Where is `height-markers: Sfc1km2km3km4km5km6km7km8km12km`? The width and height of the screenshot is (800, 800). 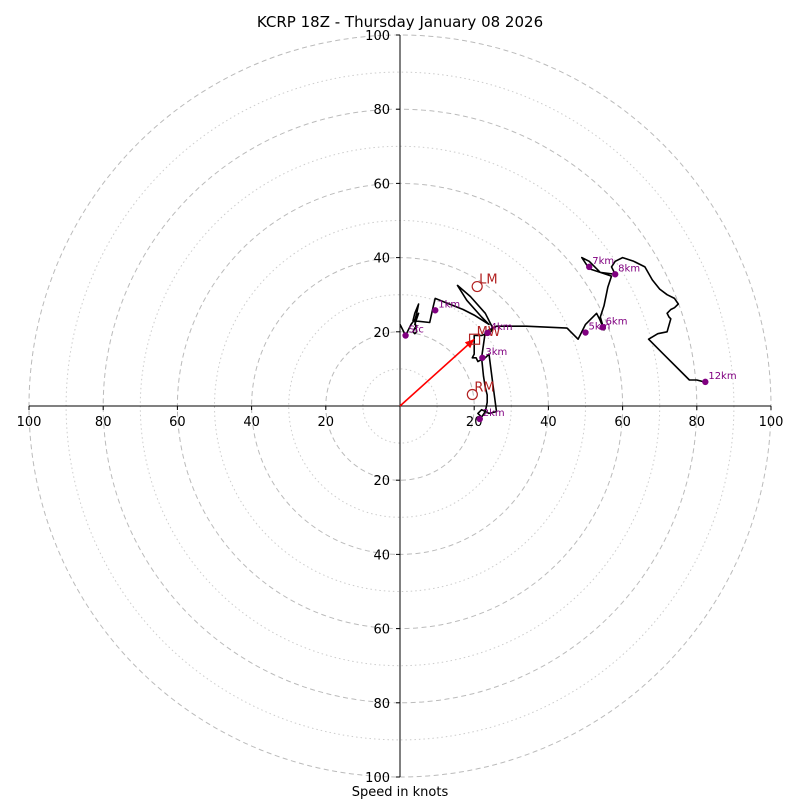 height-markers: Sfc1km2km3km4km5km6km7km8km12km is located at coordinates (569, 339).